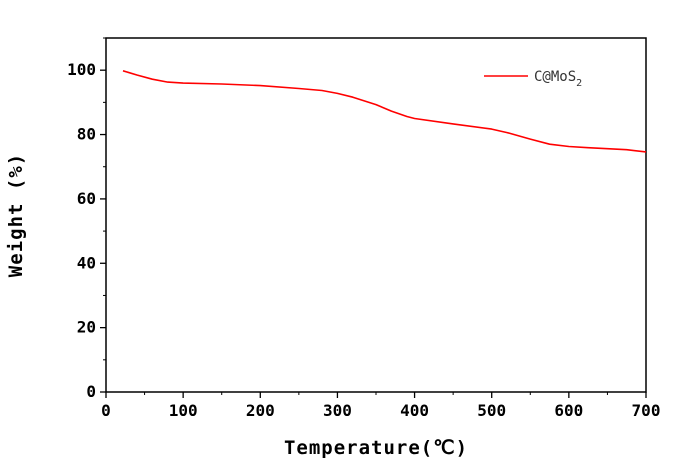 This screenshot has height=468, width=689. What do you see at coordinates (86, 134) in the screenshot?
I see `y-tick-label: 80` at bounding box center [86, 134].